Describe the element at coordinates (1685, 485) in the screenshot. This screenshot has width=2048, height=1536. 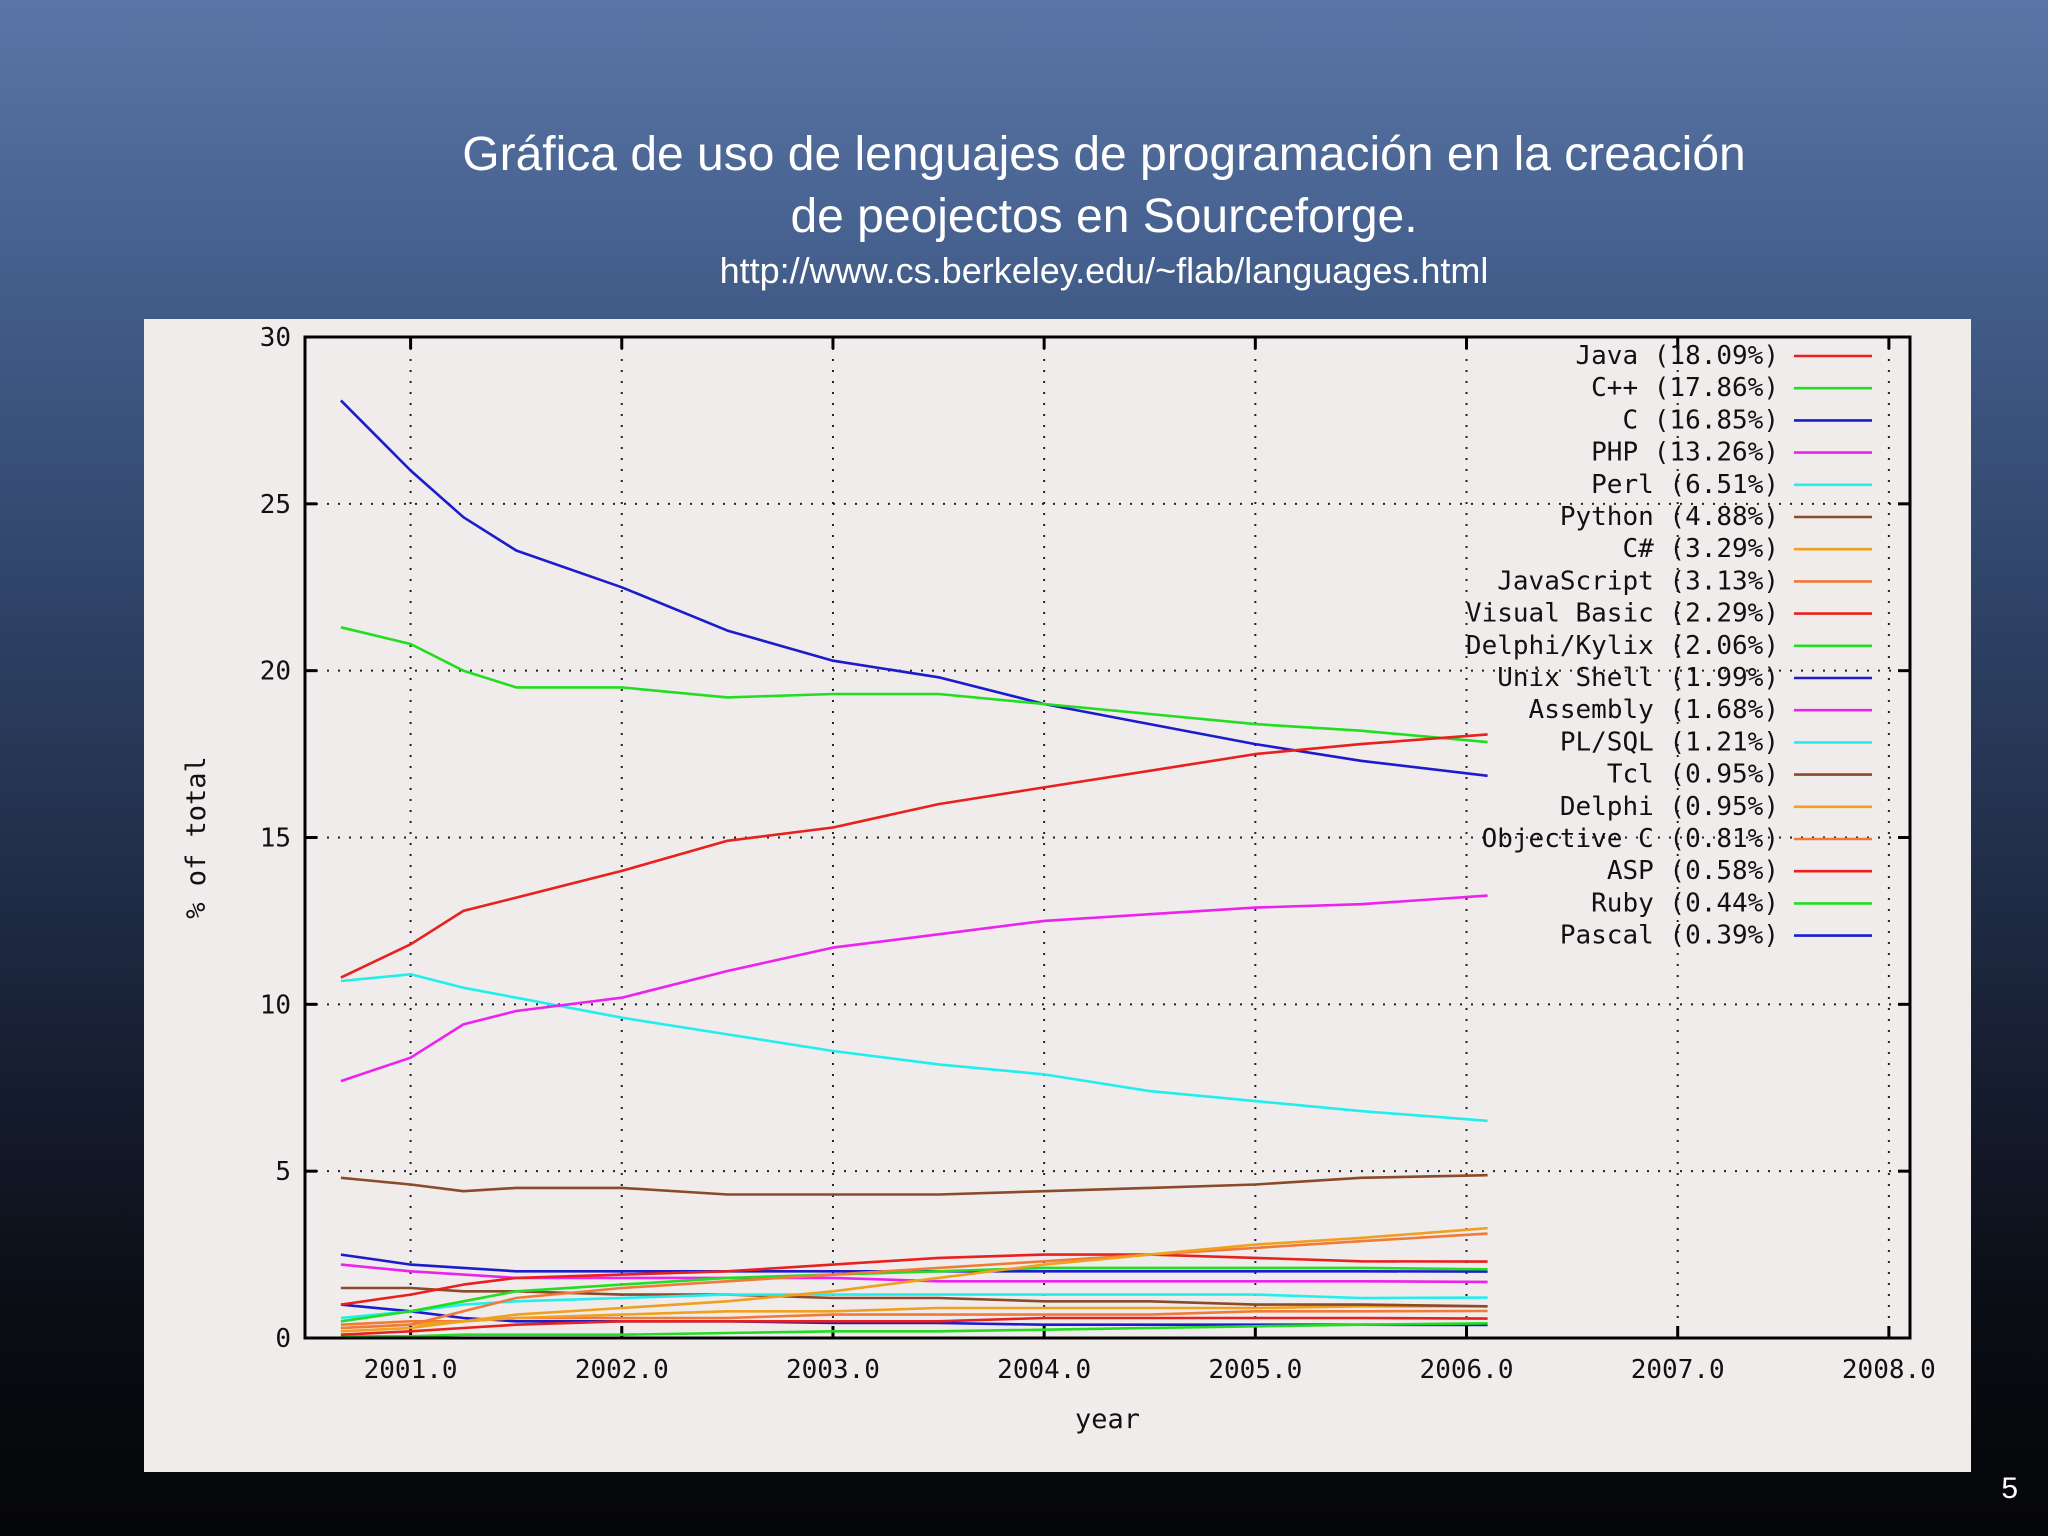
I see `legend-label: Perl (6.51%)` at that location.